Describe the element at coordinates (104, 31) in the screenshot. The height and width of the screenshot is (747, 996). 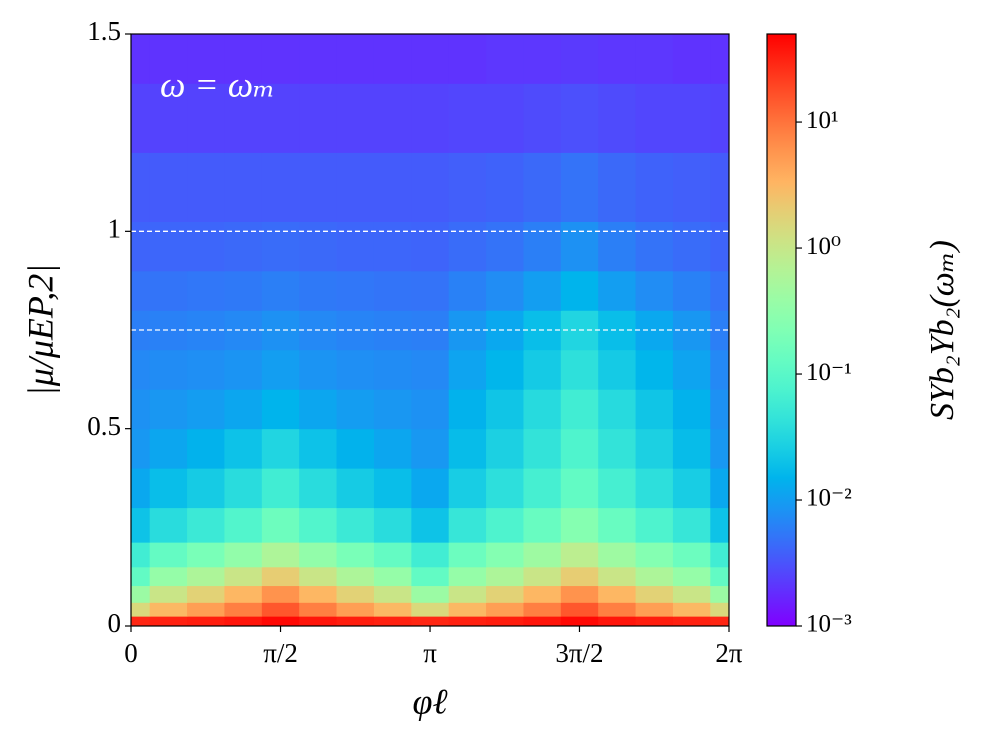
I see `y-tick-label: 1.5` at that location.